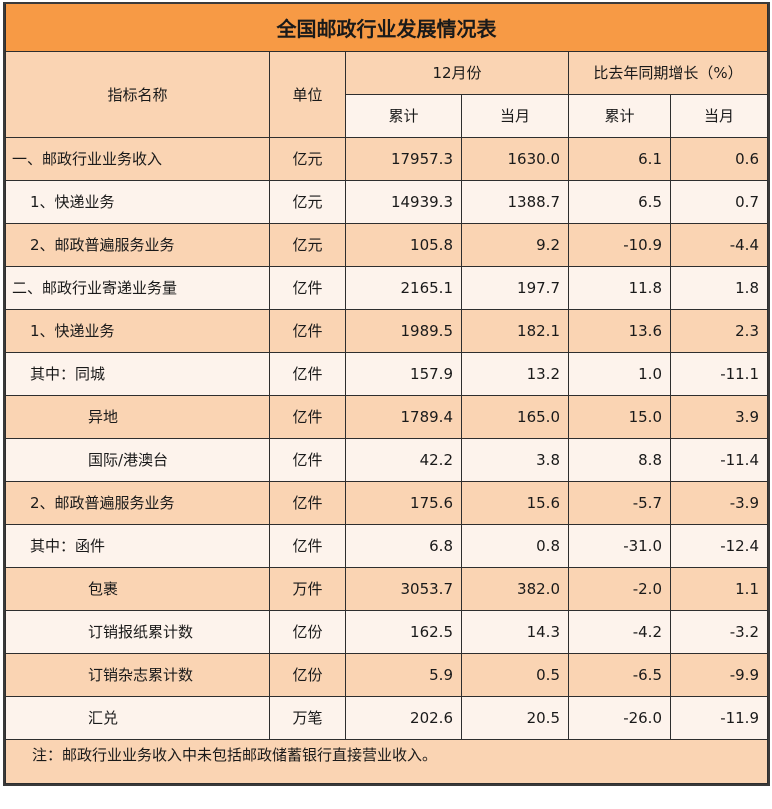 Image resolution: width=772 pixels, height=809 pixels. Describe the element at coordinates (619, 631) in the screenshot. I see `row-growth-cumulative: -4.2` at that location.